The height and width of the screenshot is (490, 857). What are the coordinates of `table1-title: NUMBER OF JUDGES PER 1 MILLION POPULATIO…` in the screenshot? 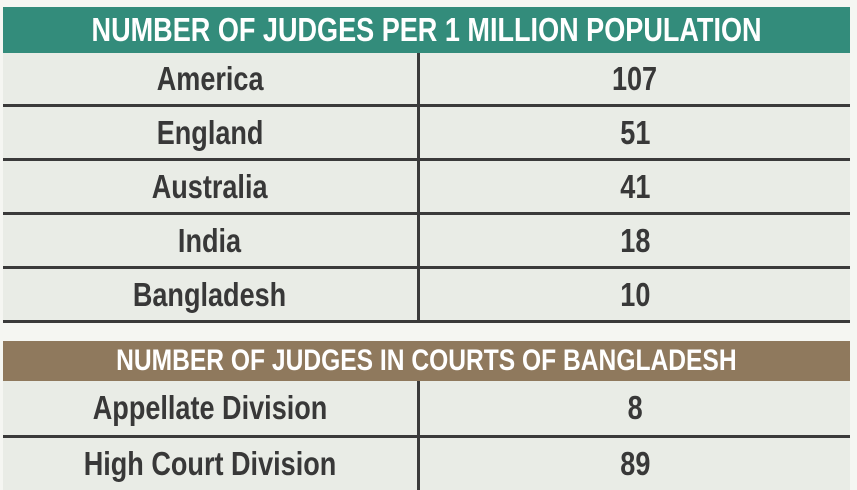 It's located at (426, 29).